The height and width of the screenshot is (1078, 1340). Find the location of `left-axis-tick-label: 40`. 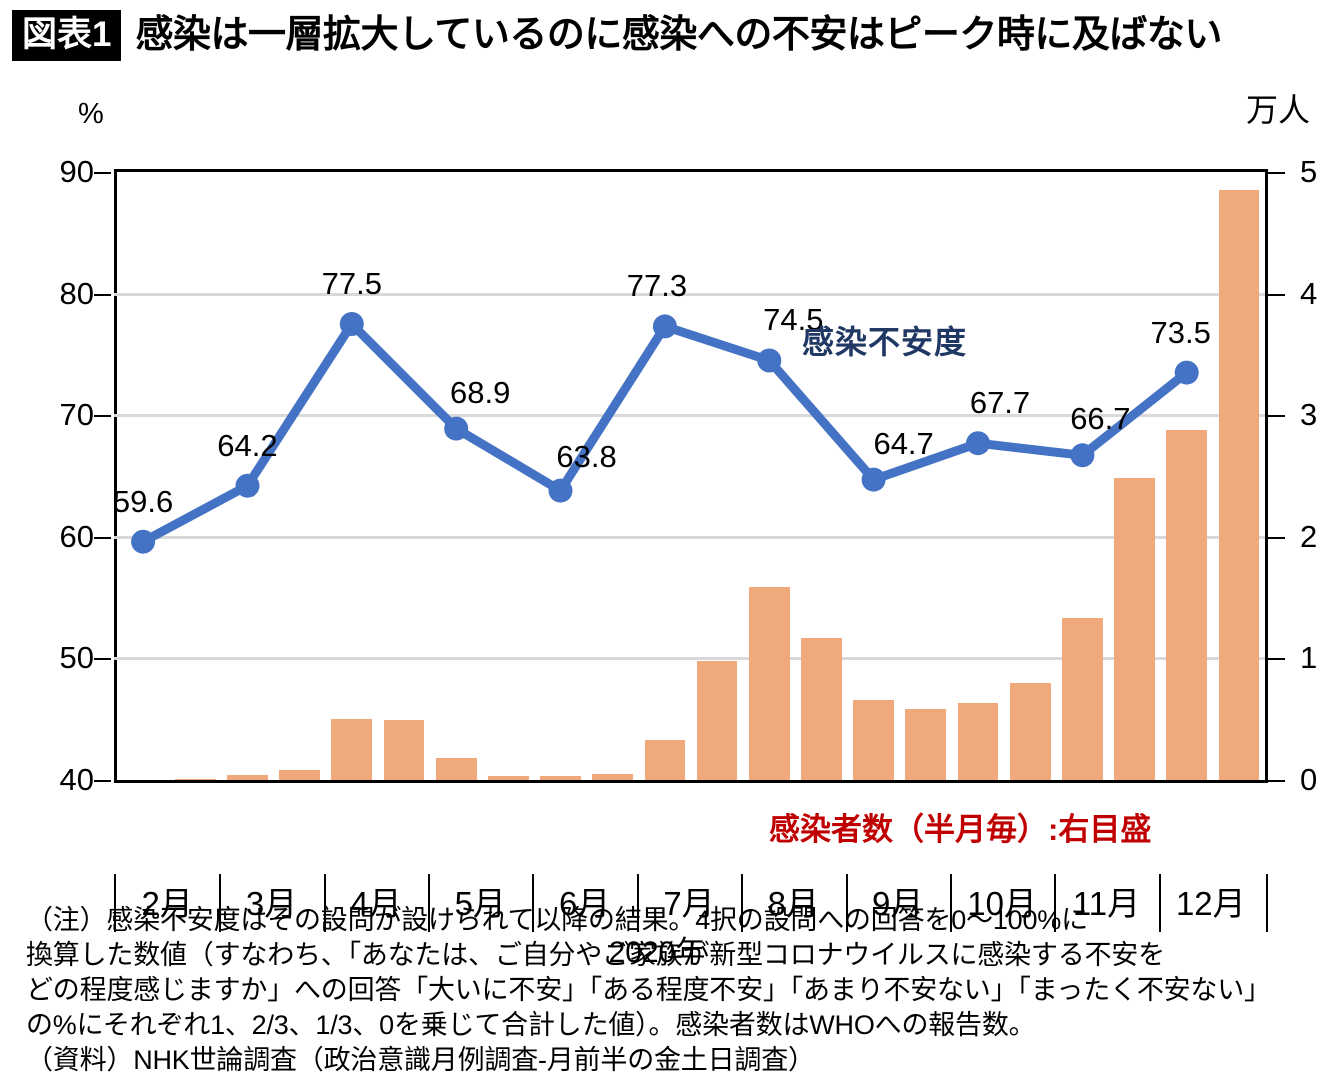

left-axis-tick-label: 40 is located at coordinates (76, 779).